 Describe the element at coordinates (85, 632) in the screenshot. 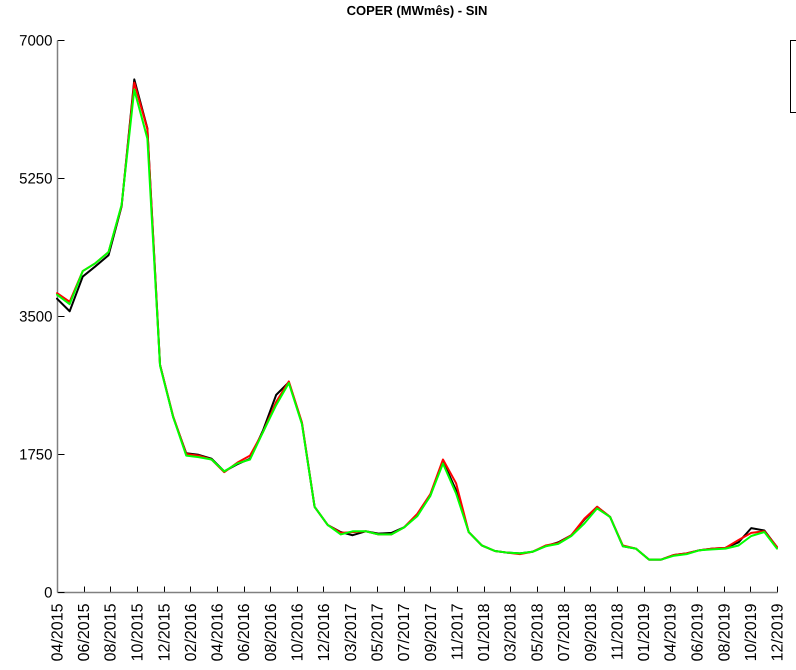

I see `x-tick-label: 06/2015` at that location.